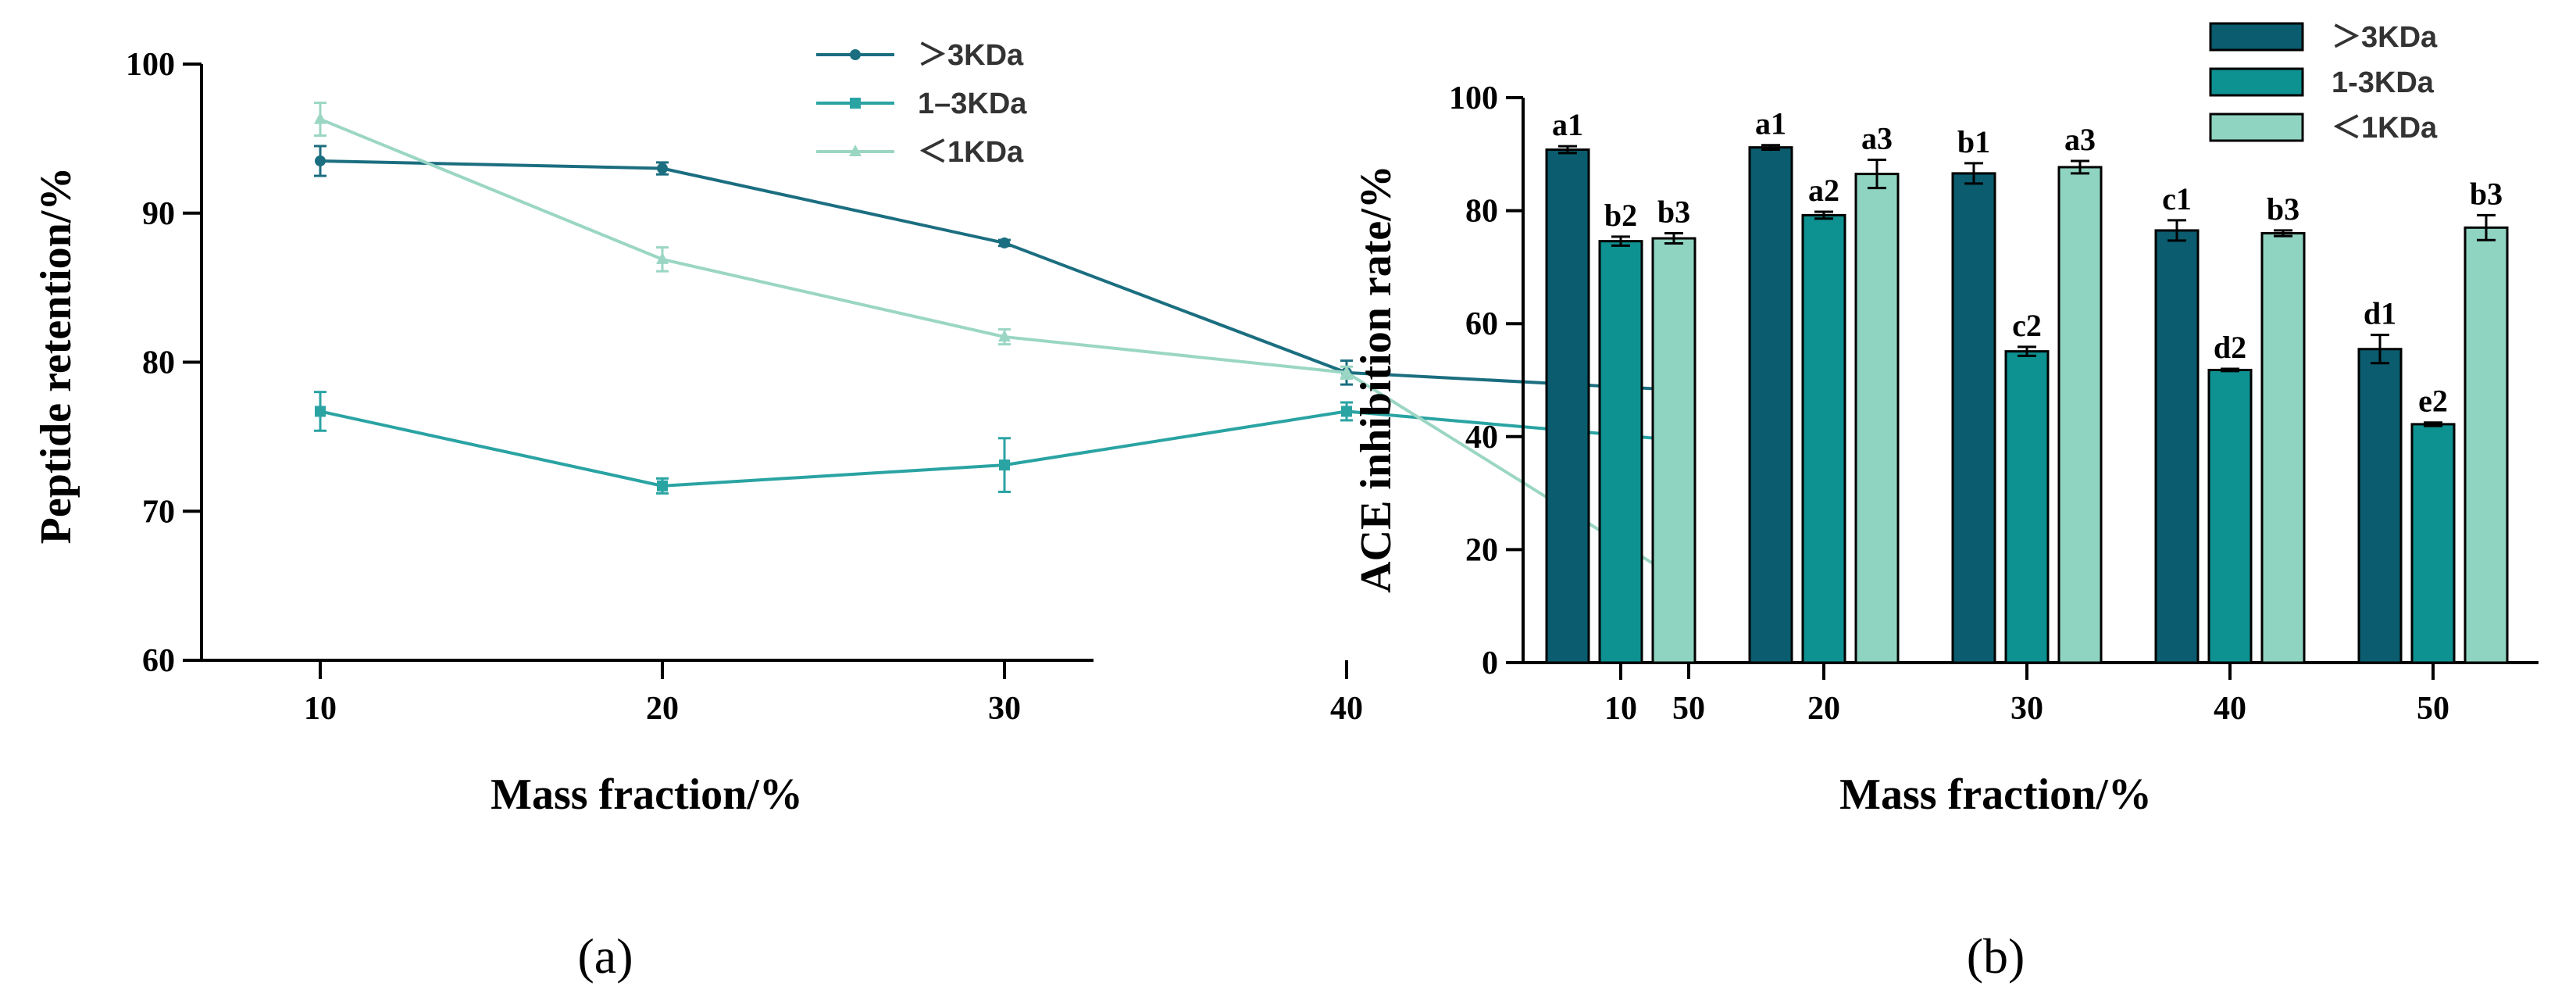 This screenshot has width=2576, height=1008. Describe the element at coordinates (1376, 379) in the screenshot. I see `y-axis-title: ACE inhibition rate/%` at that location.